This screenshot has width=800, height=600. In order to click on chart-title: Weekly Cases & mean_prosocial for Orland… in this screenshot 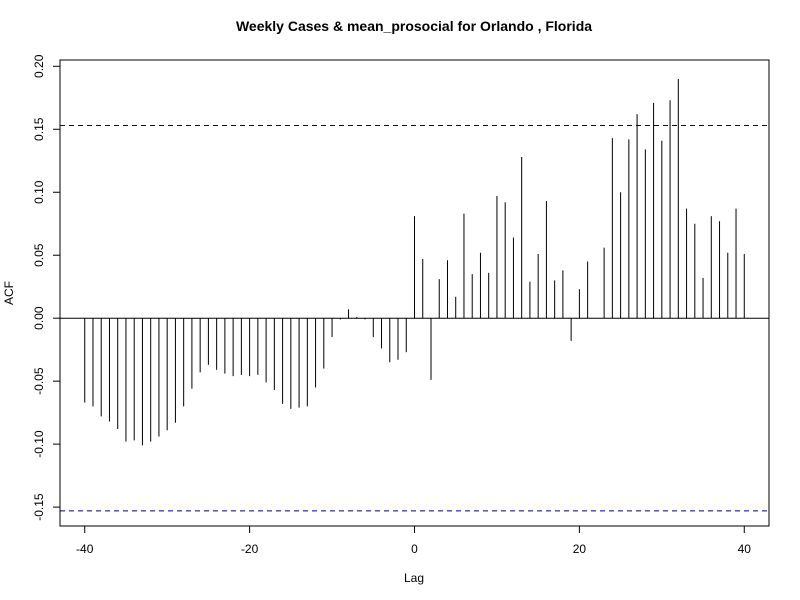, I will do `click(414, 26)`.